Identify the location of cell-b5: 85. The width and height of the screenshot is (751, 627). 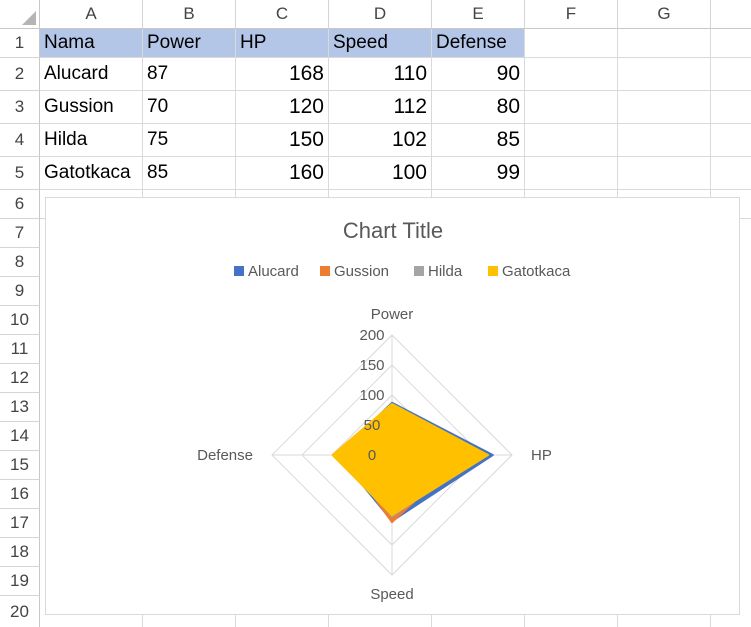
(189, 173).